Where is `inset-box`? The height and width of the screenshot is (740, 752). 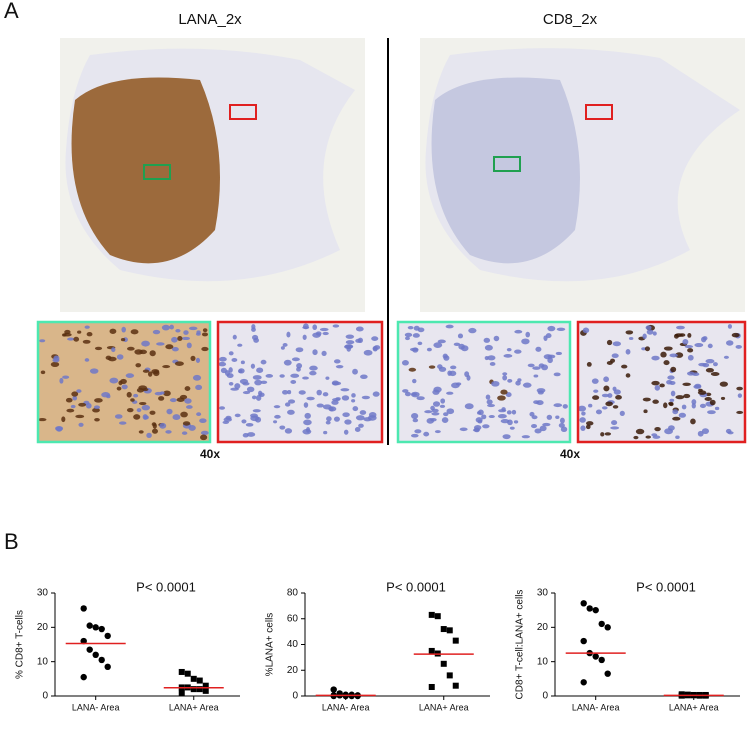
inset-box is located at coordinates (599, 112).